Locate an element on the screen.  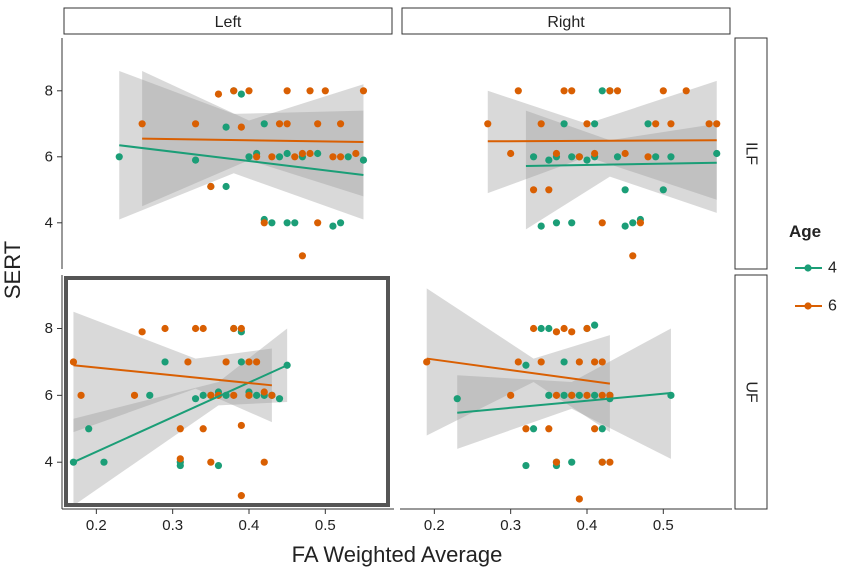
row-strip-label-uf: UF is located at coordinates (751, 392).